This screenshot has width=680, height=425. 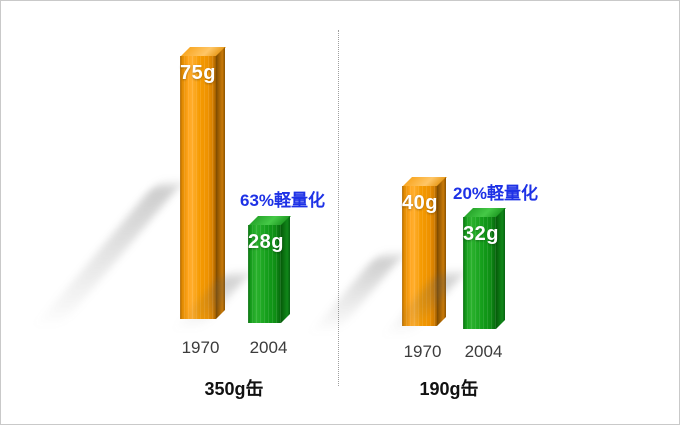 I want to click on x-axis-label-350g-1970: 1970, so click(x=200, y=347).